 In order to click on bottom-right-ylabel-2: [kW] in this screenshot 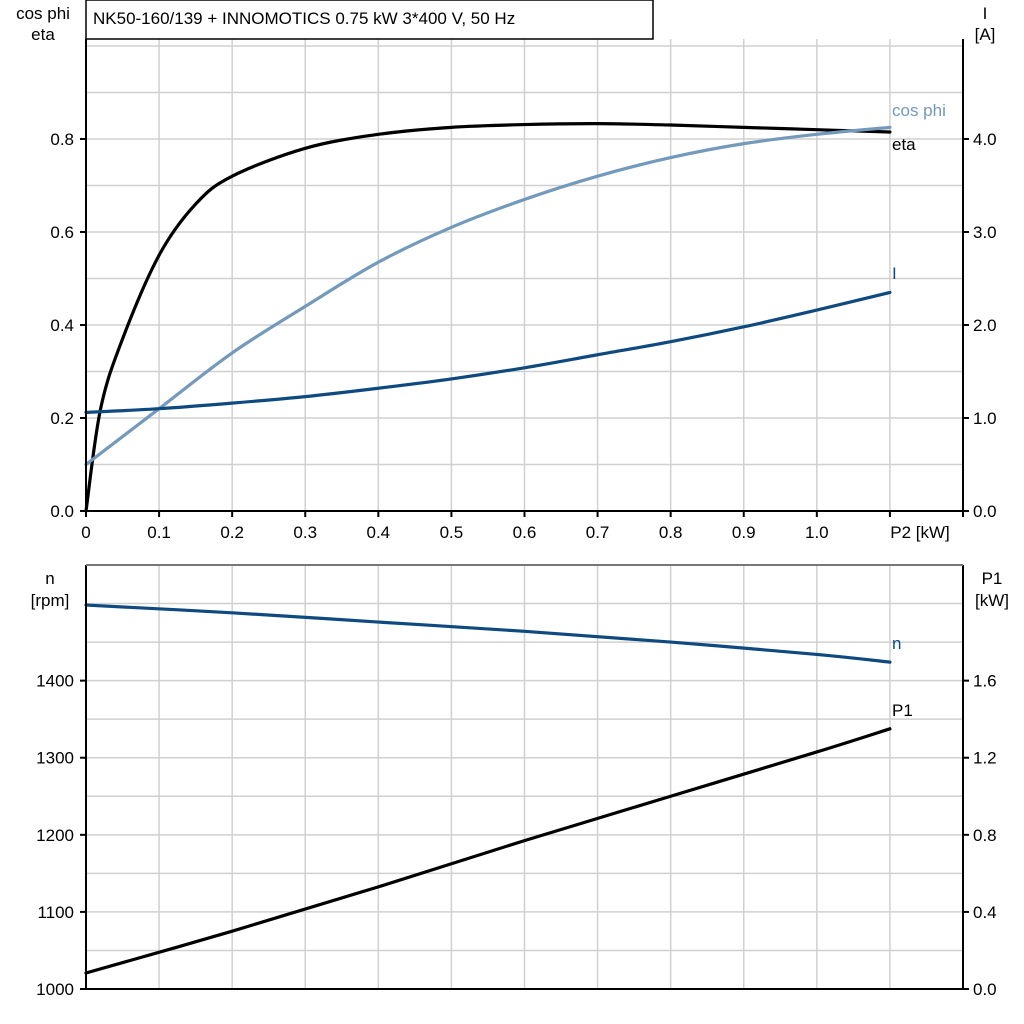, I will do `click(992, 600)`.